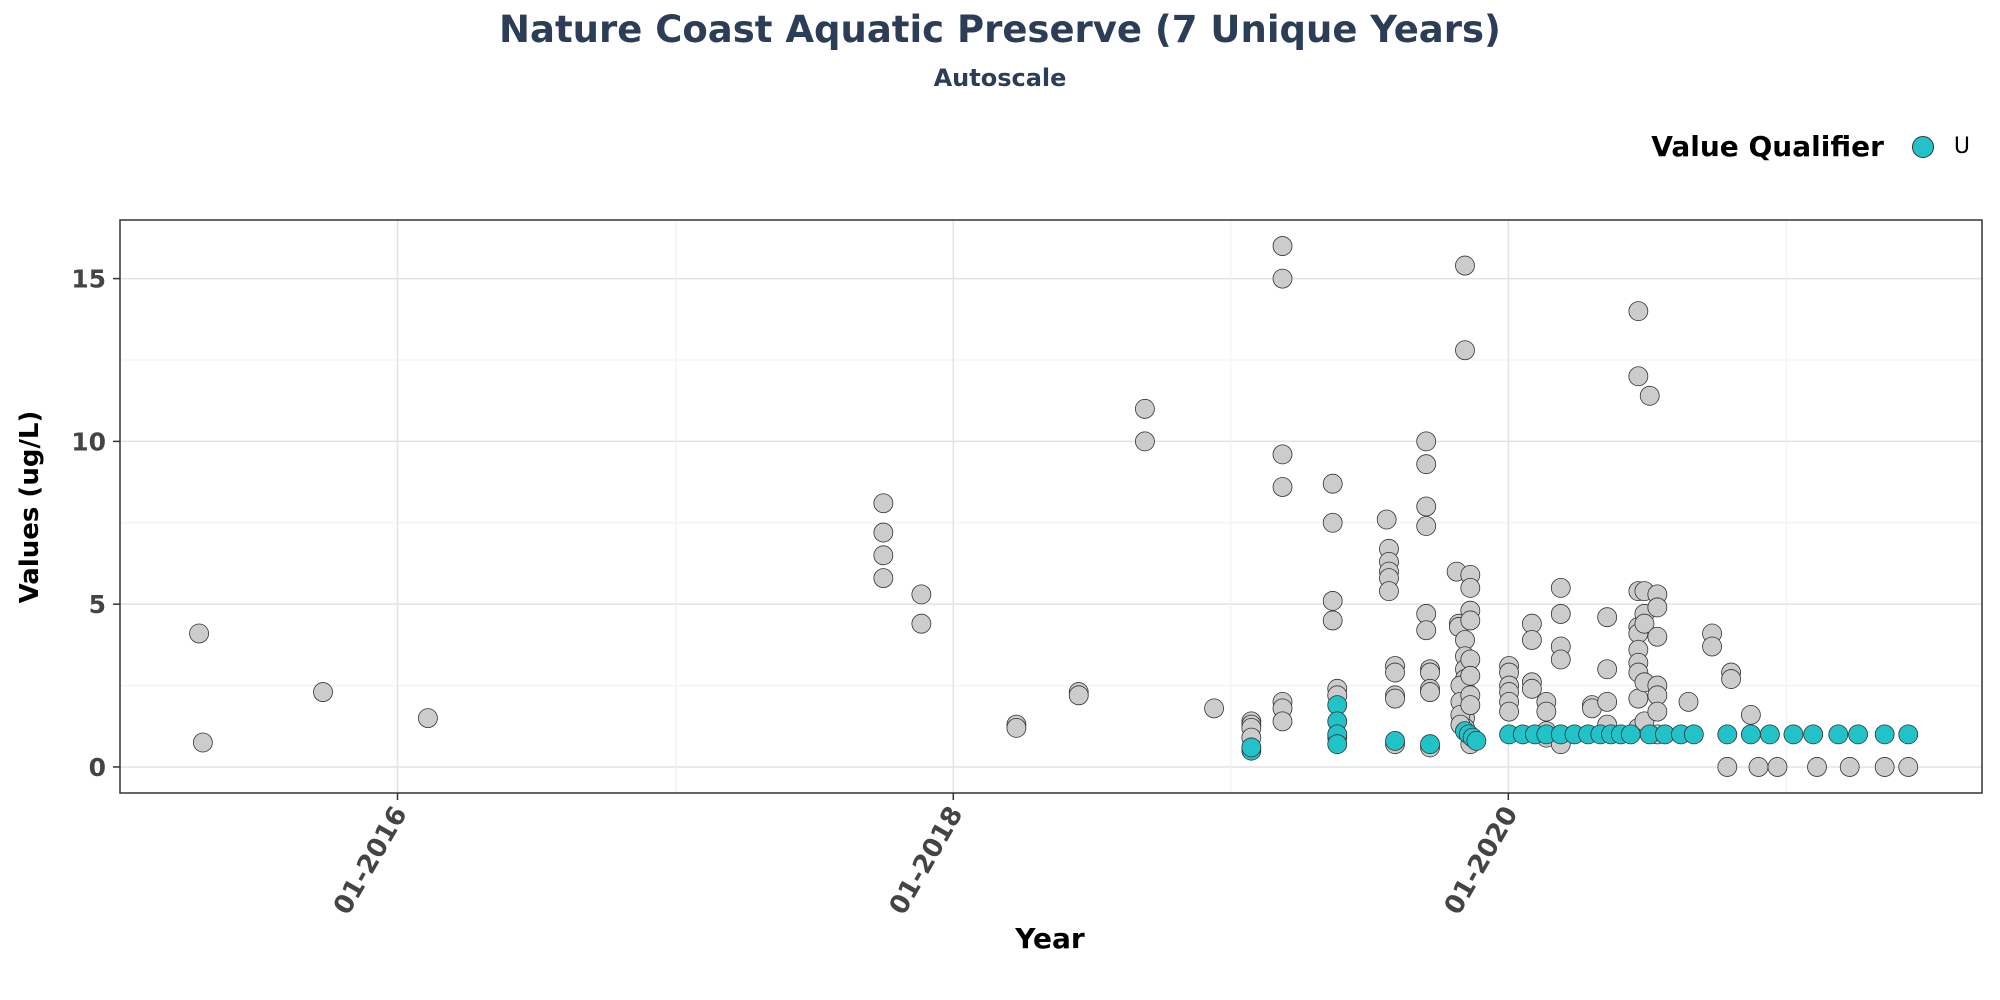 The width and height of the screenshot is (2000, 1000). I want to click on legend-label-u: U, so click(1961, 146).